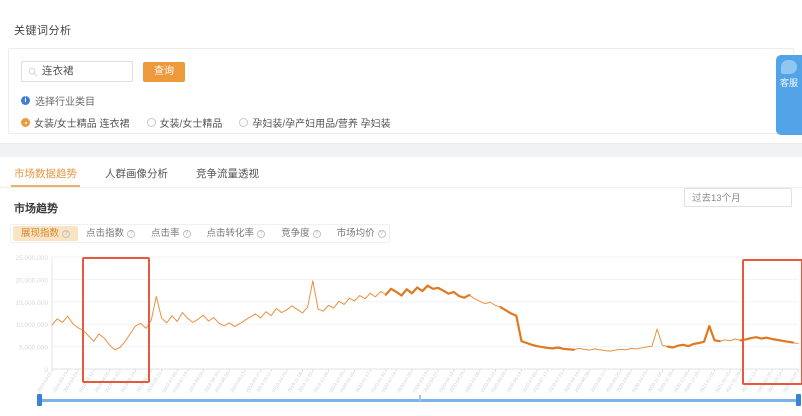 The image size is (802, 416). Describe the element at coordinates (230, 233) in the screenshot. I see `metric-label: 点击转化率` at that location.